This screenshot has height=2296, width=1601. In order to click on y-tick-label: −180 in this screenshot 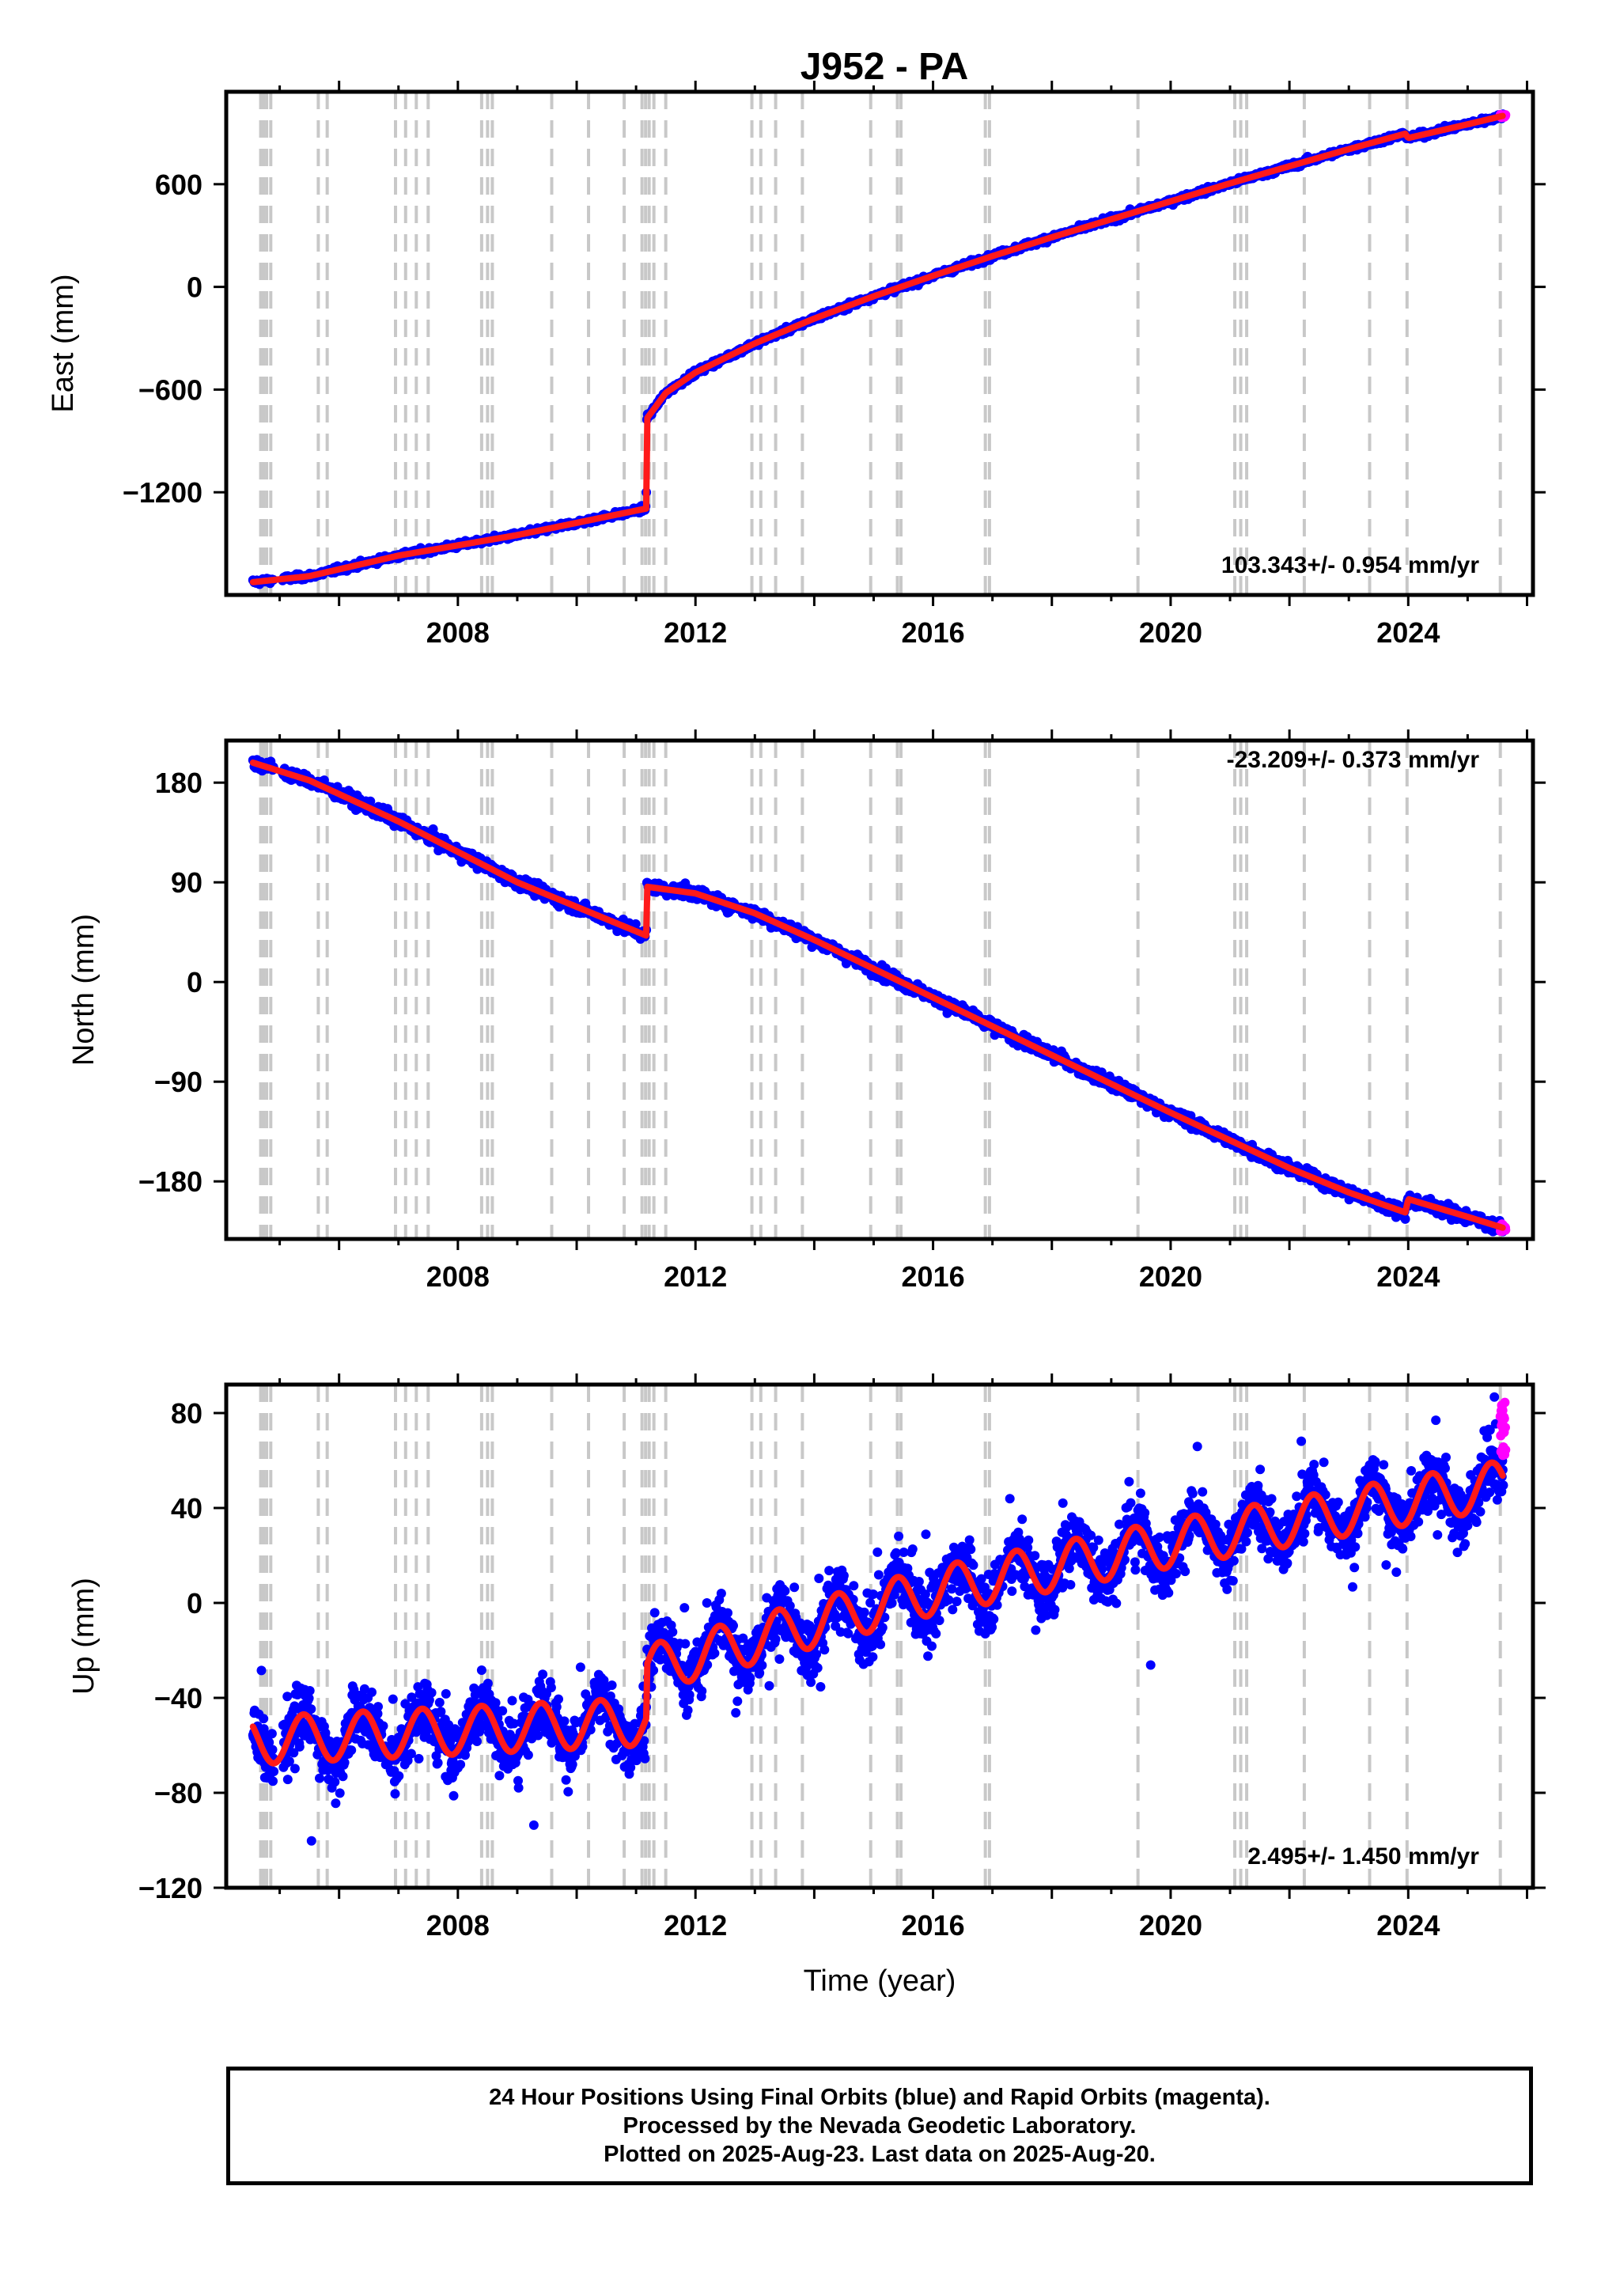, I will do `click(170, 1181)`.